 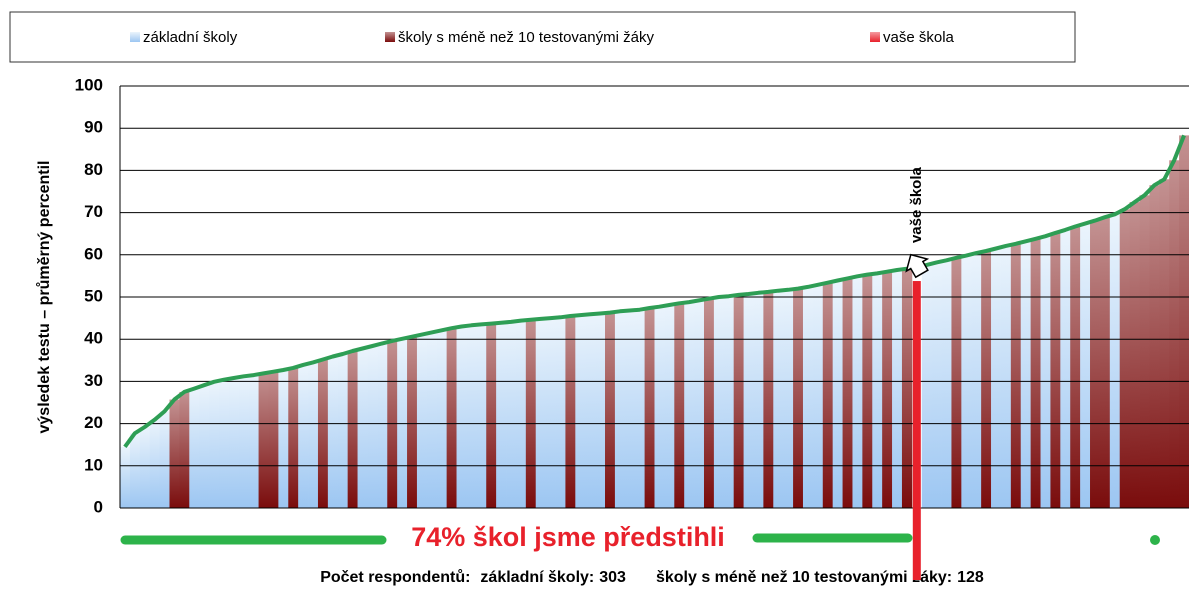 What do you see at coordinates (89, 84) in the screenshot?
I see `y-tick-label: 100` at bounding box center [89, 84].